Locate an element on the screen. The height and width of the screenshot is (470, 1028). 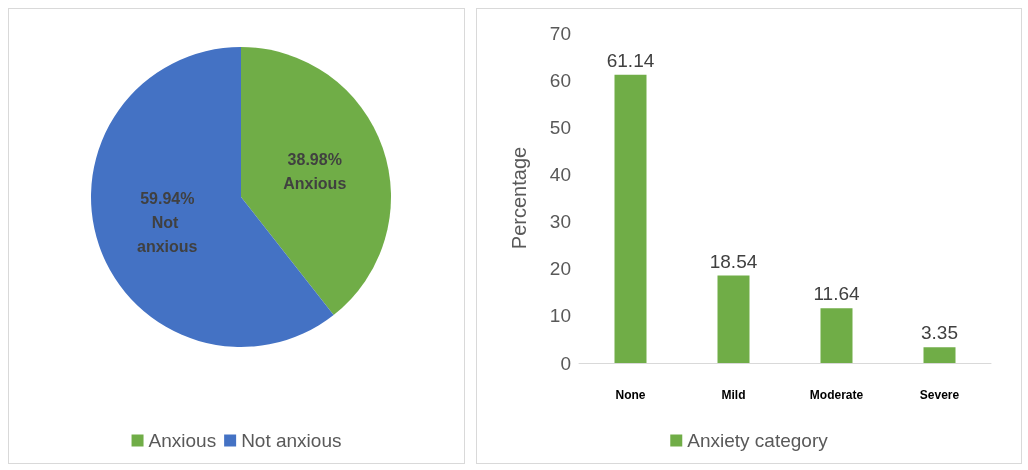
x-tick-label: Moderate is located at coordinates (836, 395).